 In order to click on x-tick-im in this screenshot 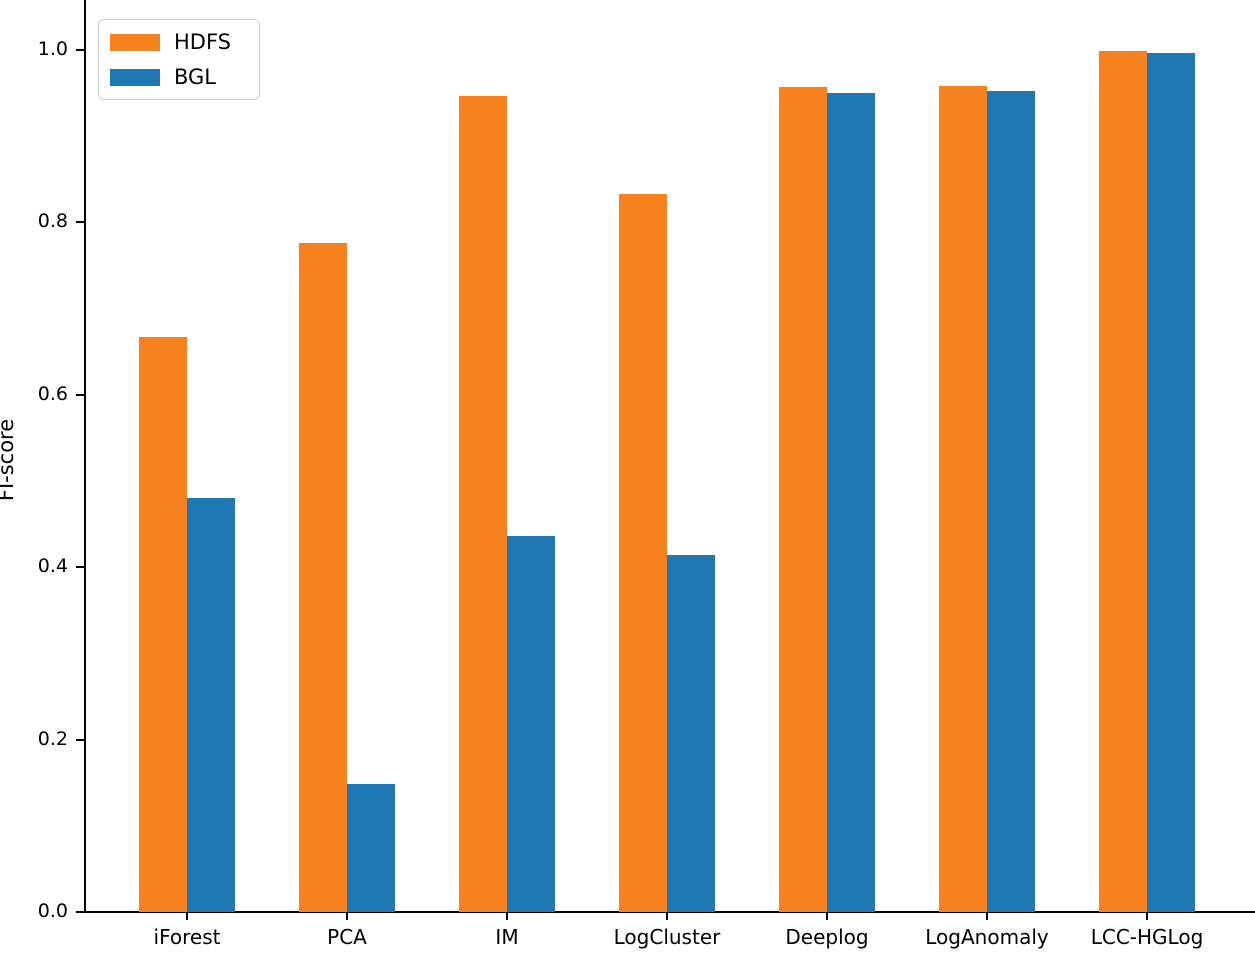, I will do `click(507, 916)`.